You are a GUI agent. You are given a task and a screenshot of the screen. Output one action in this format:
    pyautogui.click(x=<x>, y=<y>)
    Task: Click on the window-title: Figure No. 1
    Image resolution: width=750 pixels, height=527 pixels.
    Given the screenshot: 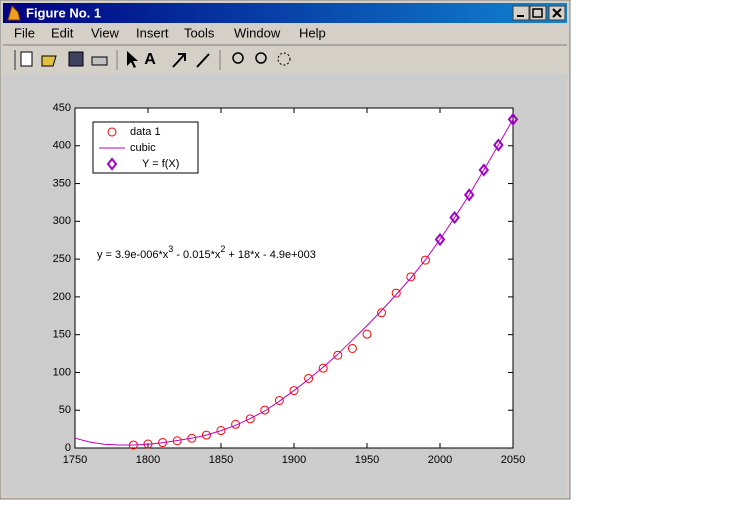 What is the action you would take?
    pyautogui.click(x=63, y=12)
    